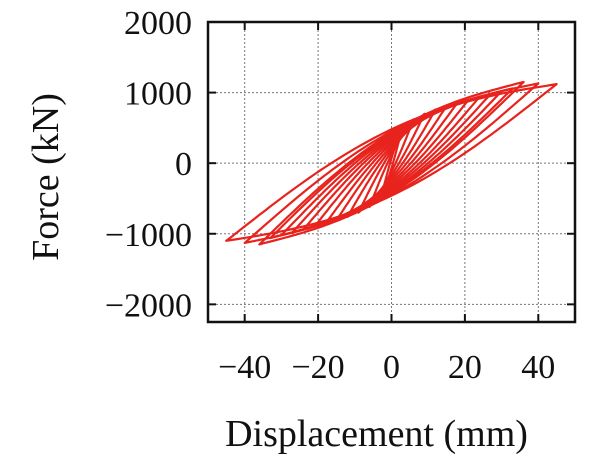 This screenshot has height=476, width=600. Describe the element at coordinates (148, 305) in the screenshot. I see `y-tick-label: −2000` at that location.